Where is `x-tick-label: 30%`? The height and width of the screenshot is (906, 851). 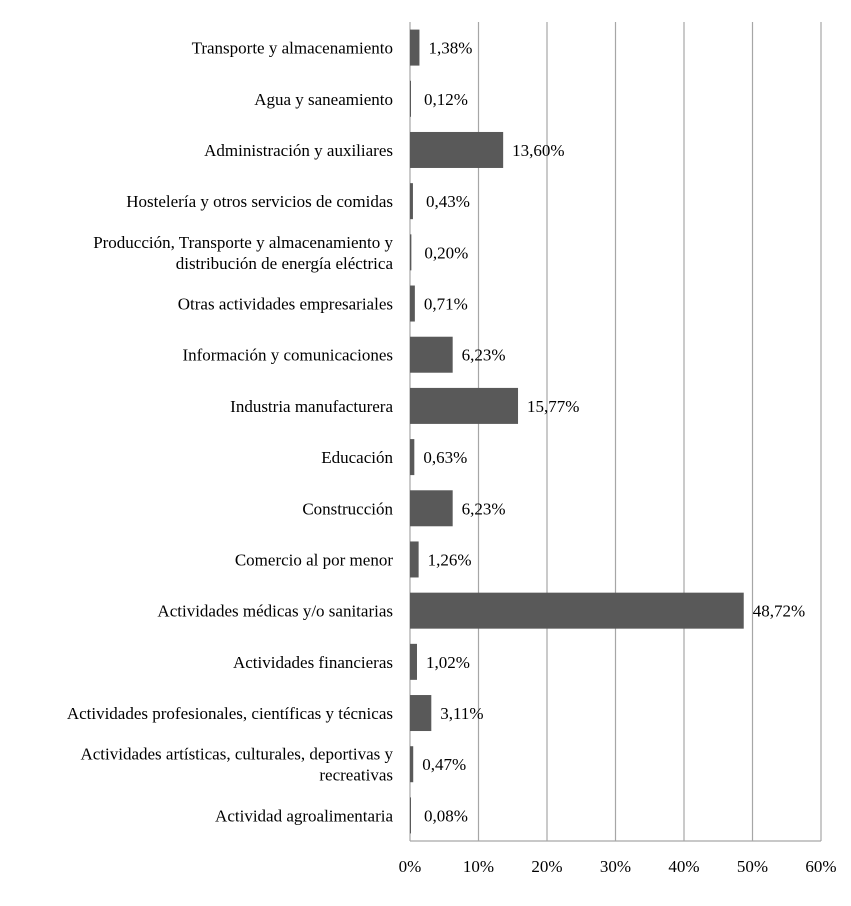
x-tick-label: 30% is located at coordinates (615, 866).